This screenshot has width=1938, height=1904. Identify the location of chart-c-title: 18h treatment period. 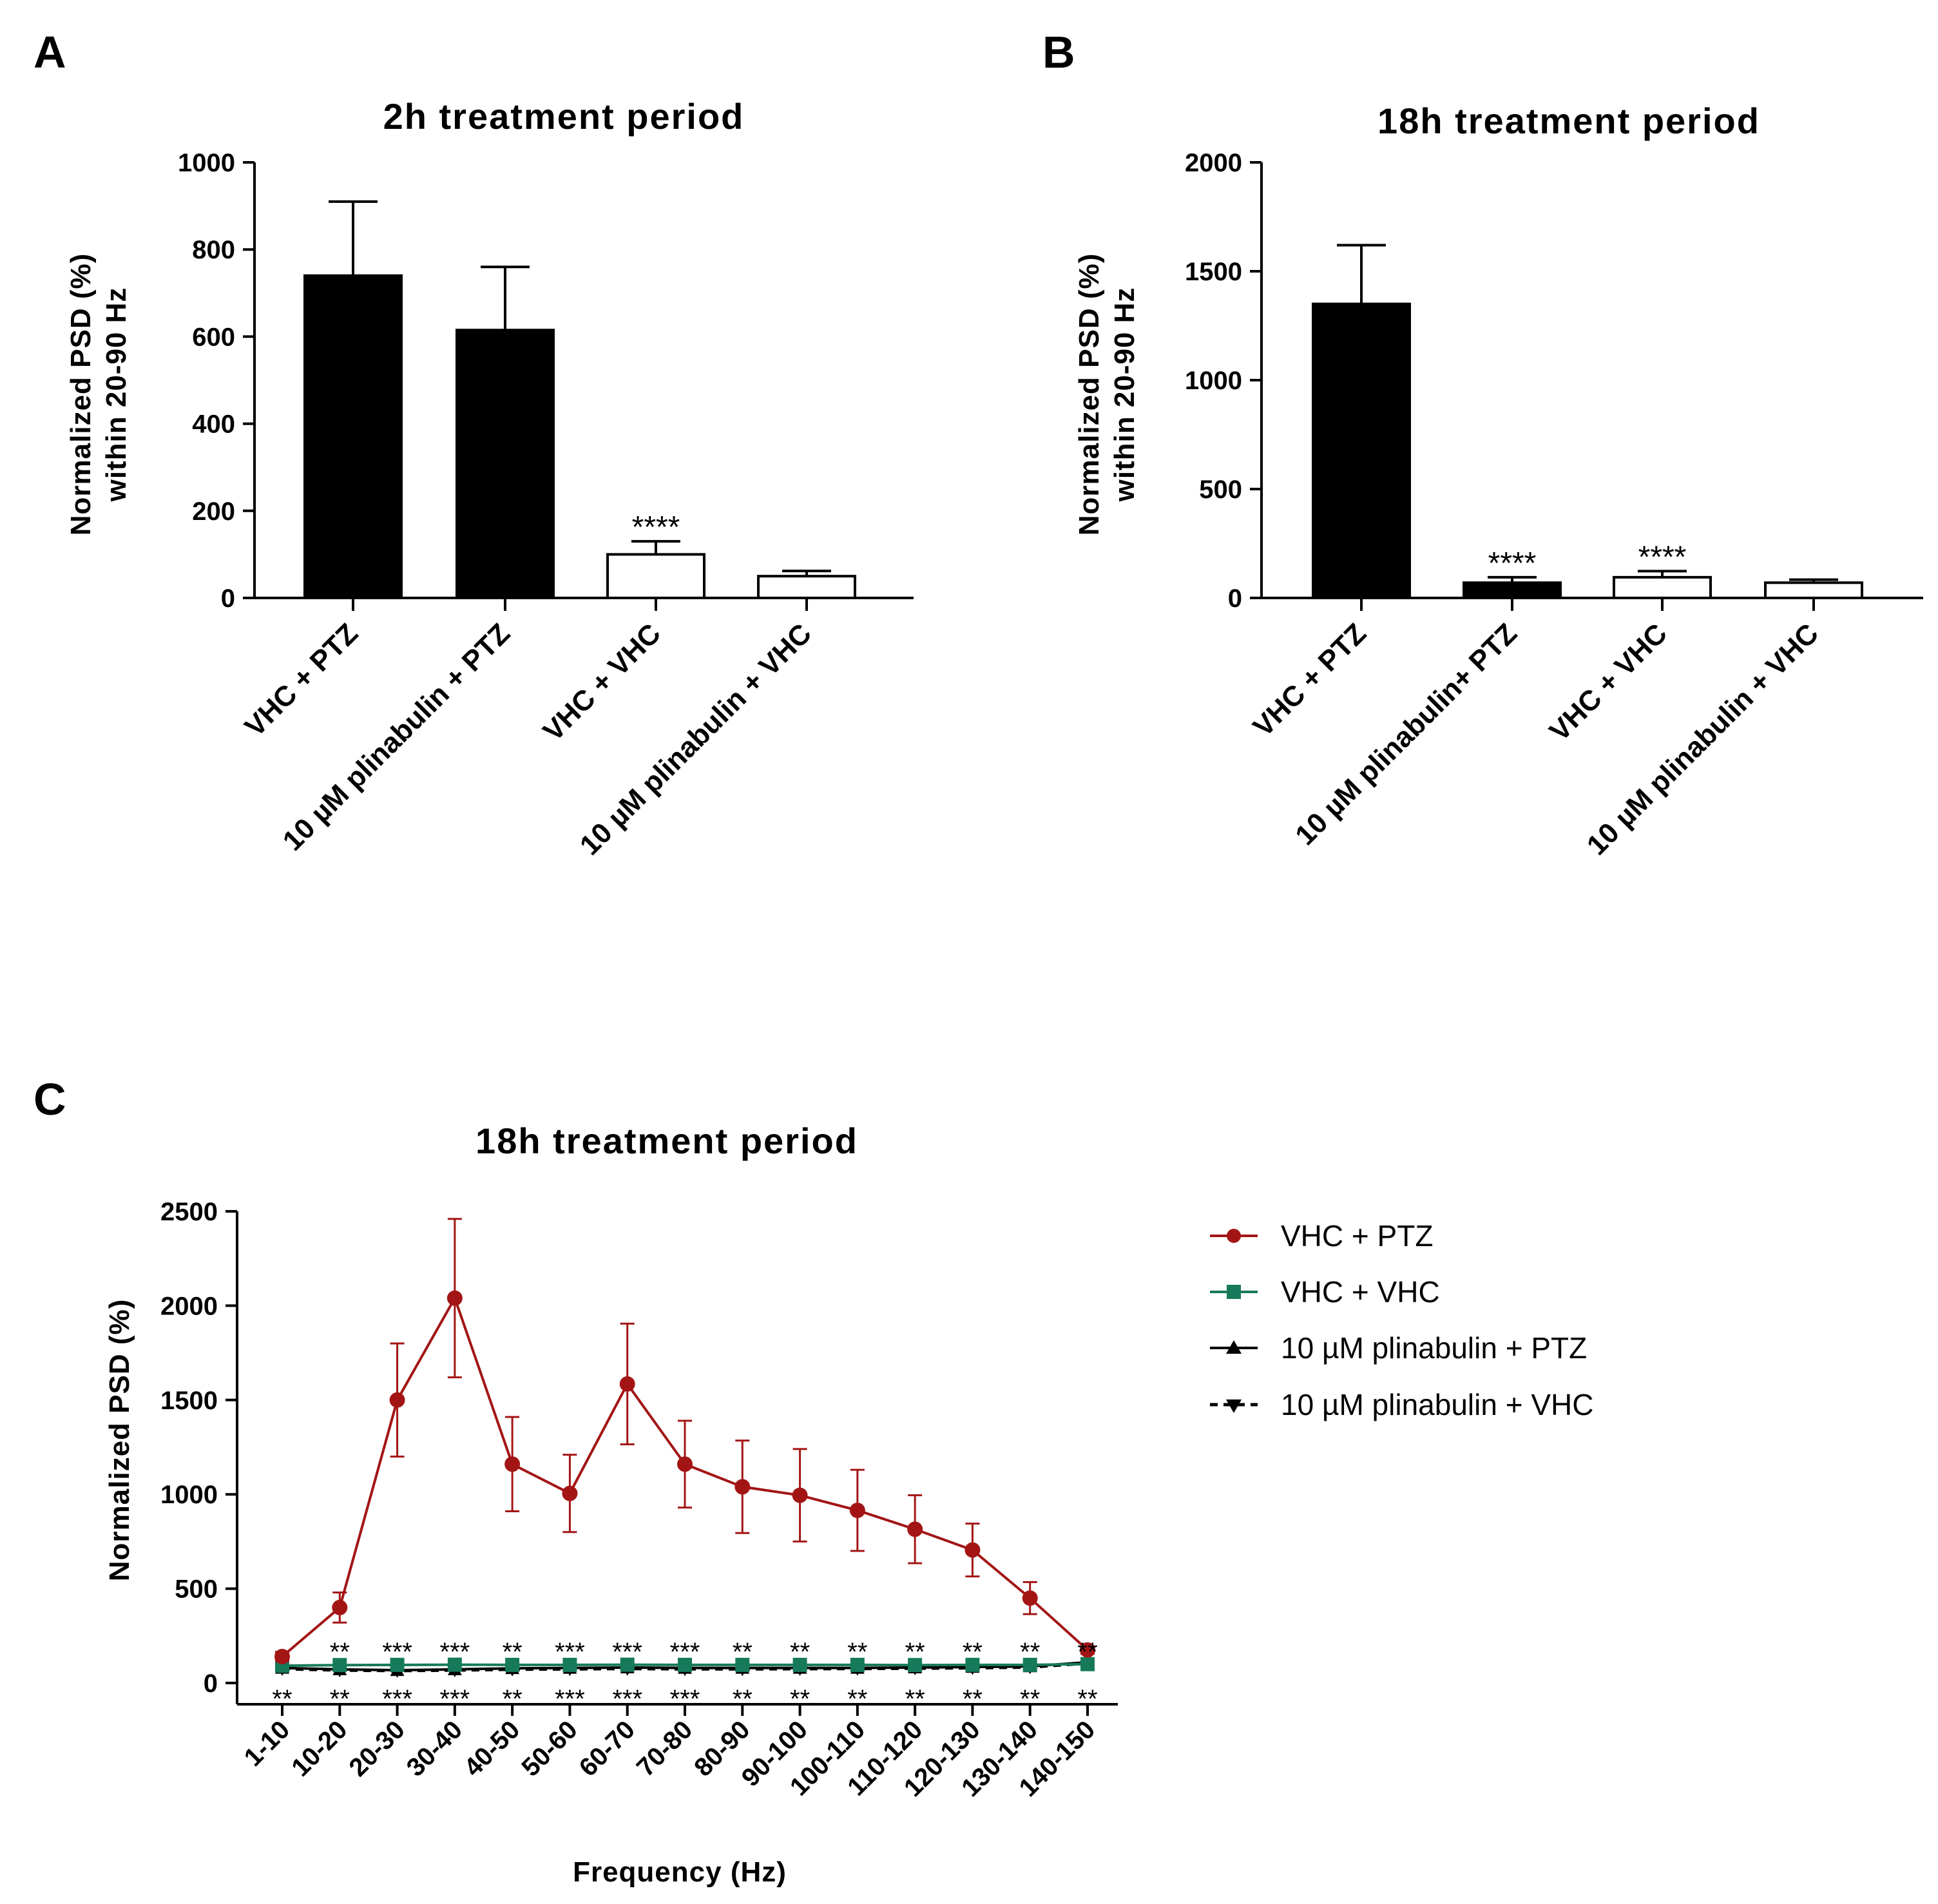
(666, 1140).